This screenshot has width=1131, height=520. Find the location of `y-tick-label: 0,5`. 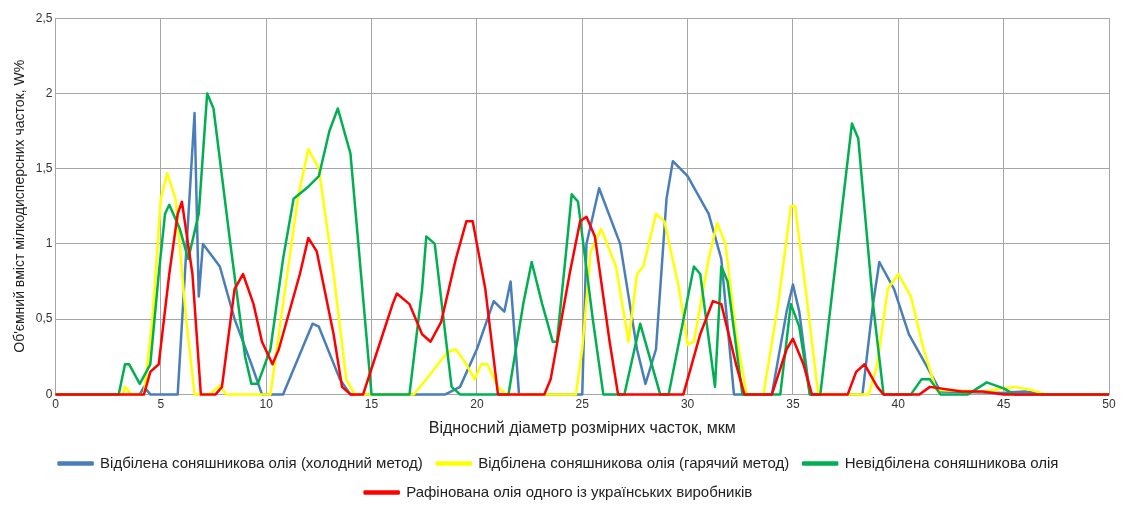

y-tick-label: 0,5 is located at coordinates (44, 318).